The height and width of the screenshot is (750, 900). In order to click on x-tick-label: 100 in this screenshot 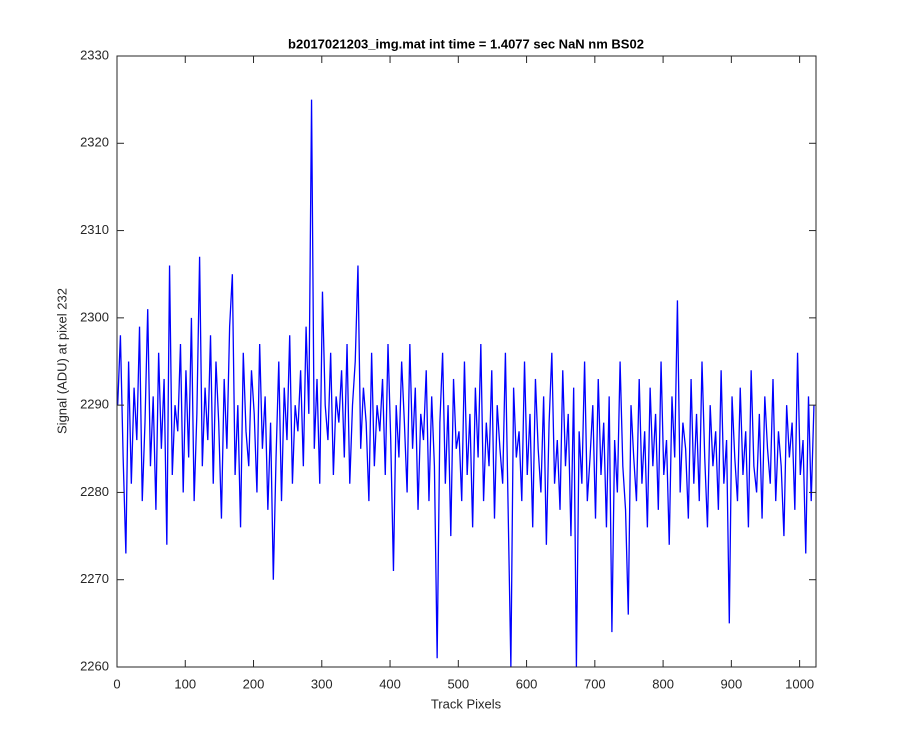, I will do `click(185, 683)`.